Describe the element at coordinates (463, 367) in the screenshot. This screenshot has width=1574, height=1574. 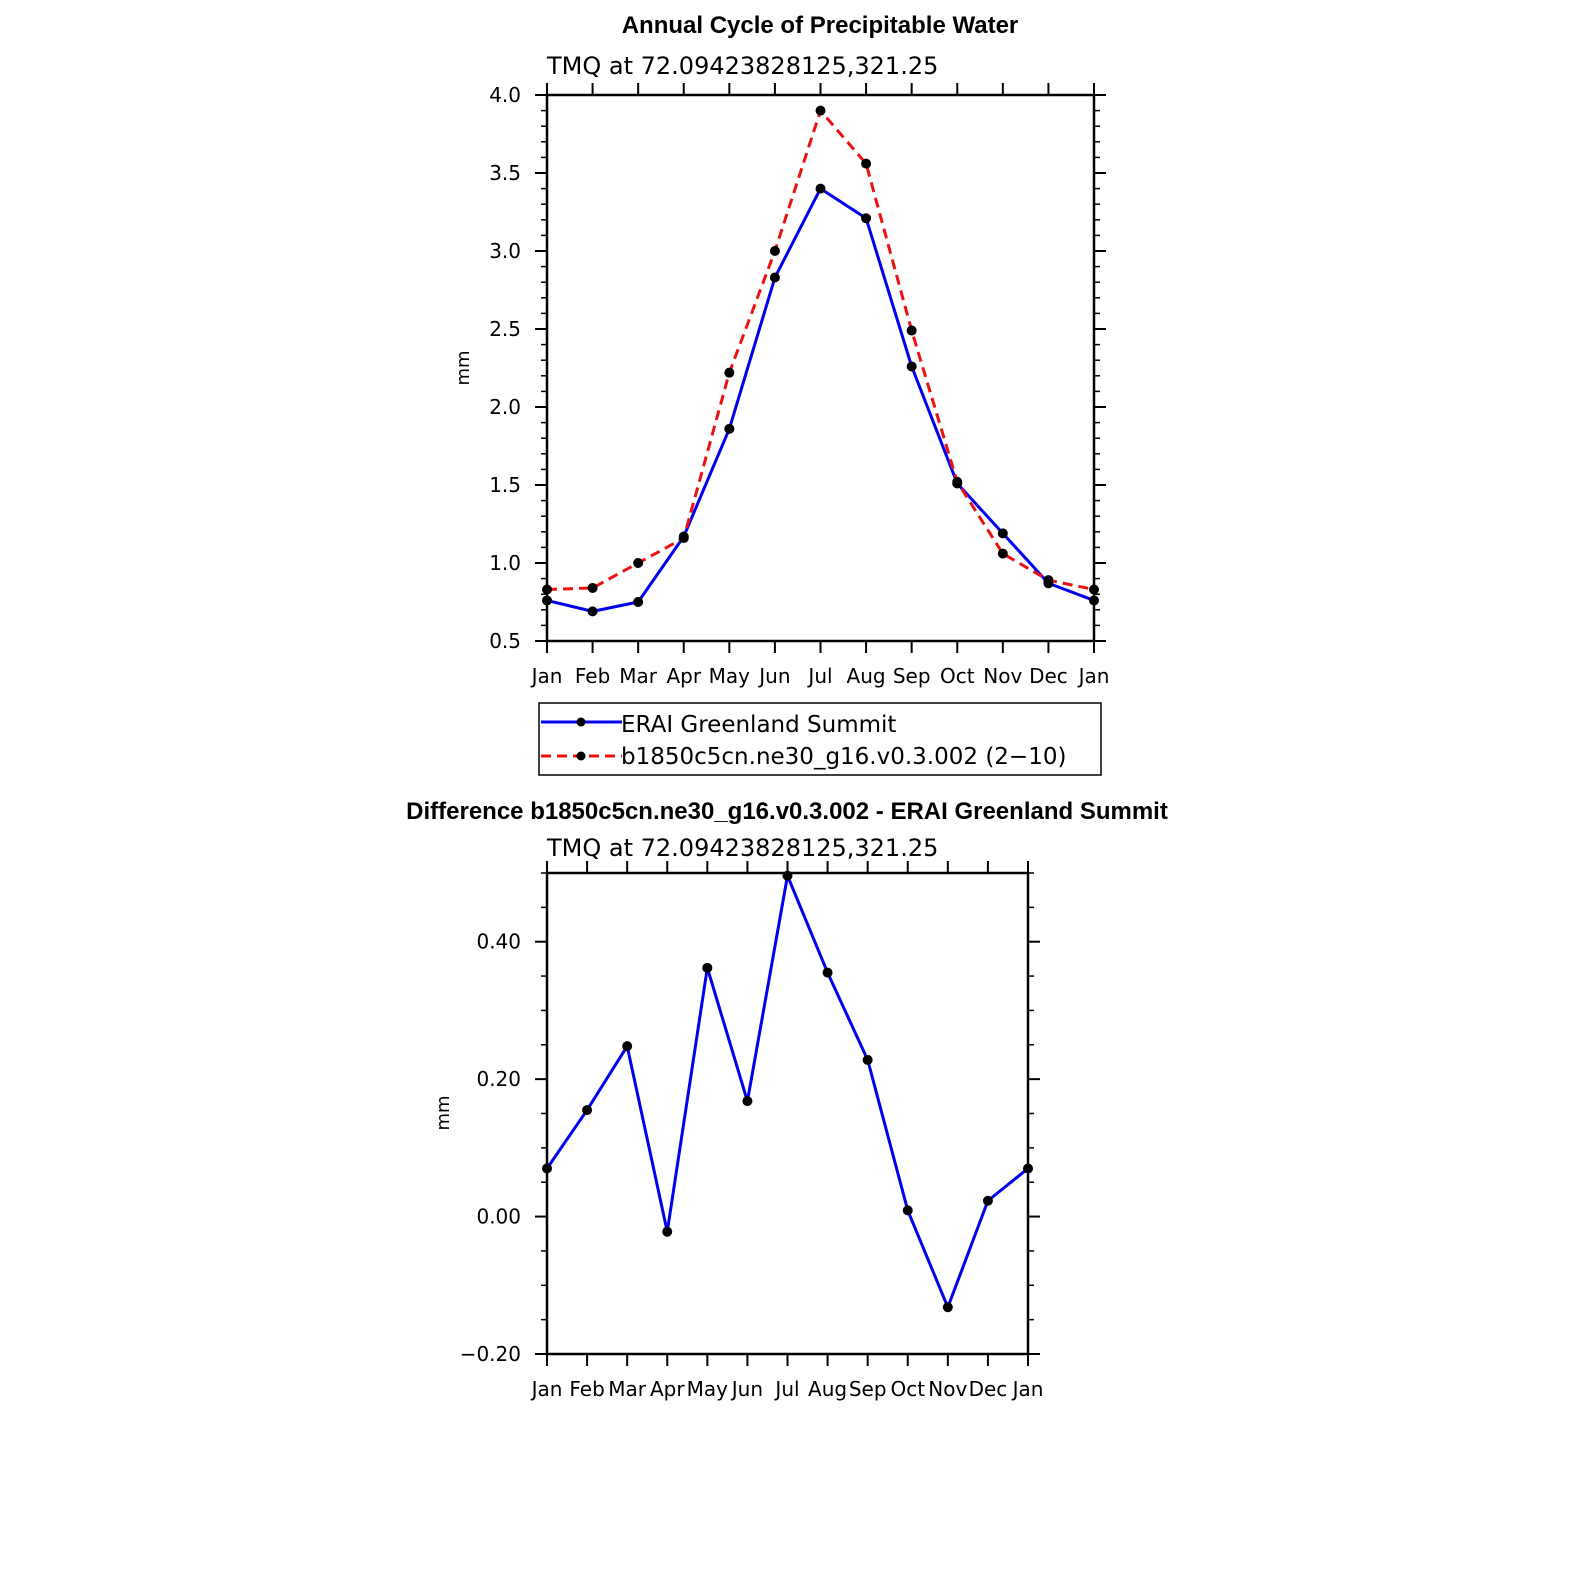
I see `chart1-y-axis-label: mm` at that location.